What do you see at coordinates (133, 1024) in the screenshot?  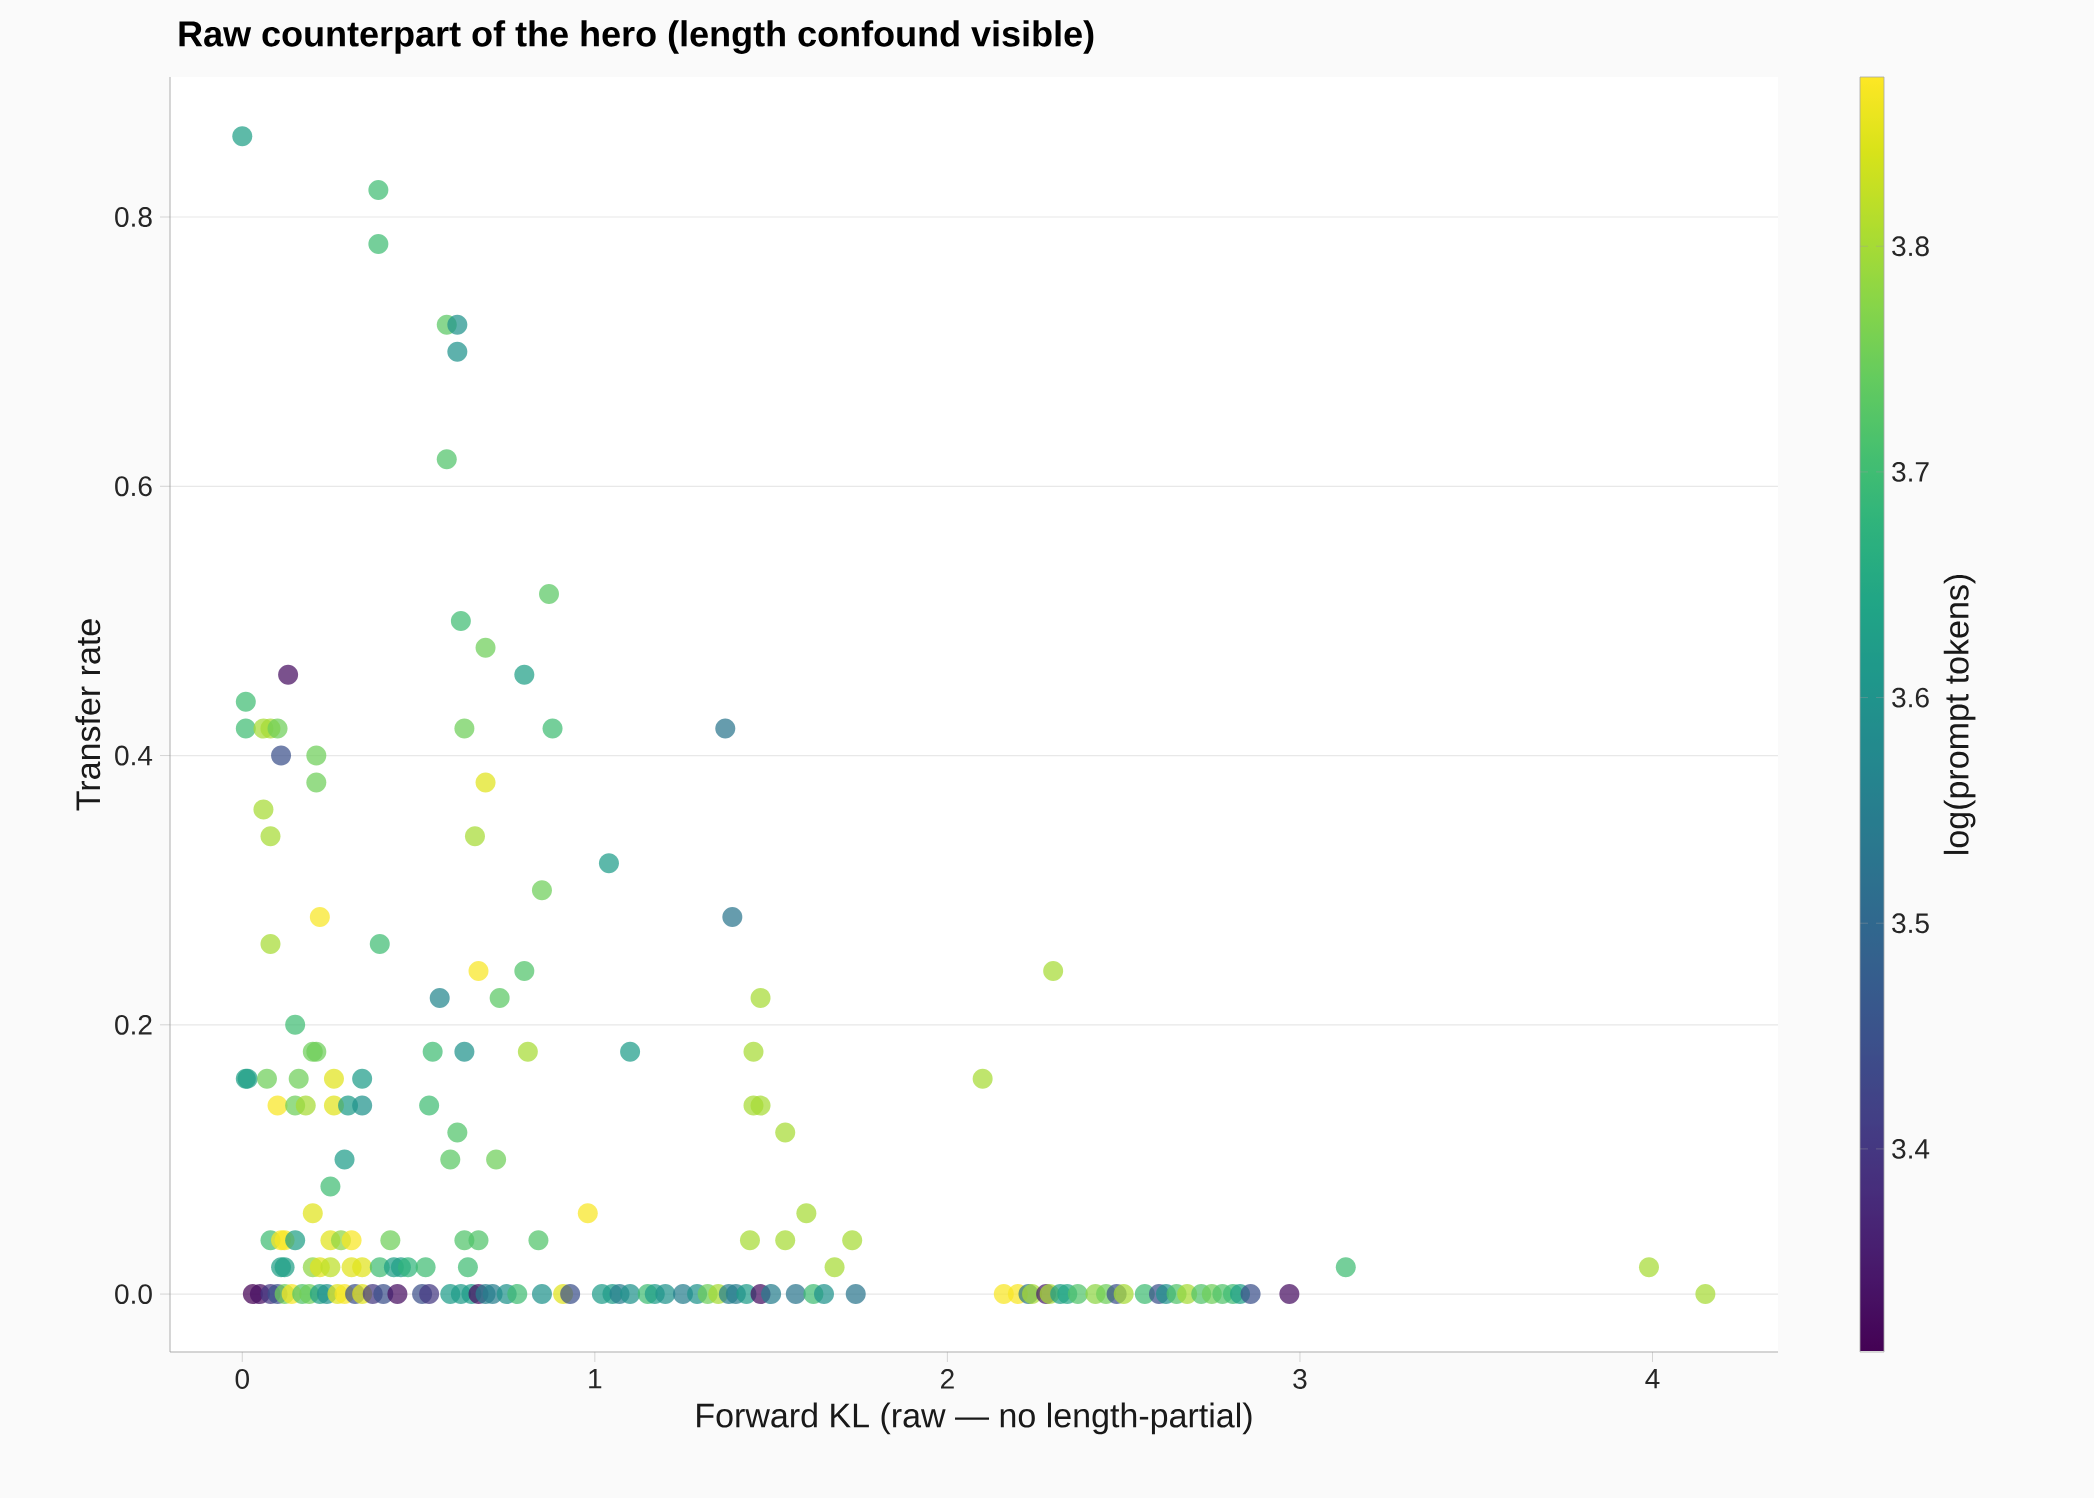 I see `y-tick-label: 0.2` at bounding box center [133, 1024].